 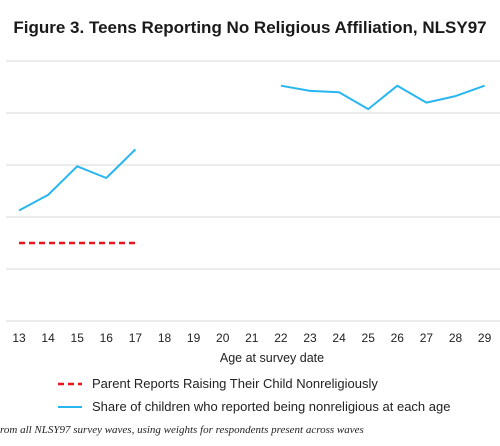 What do you see at coordinates (339, 338) in the screenshot?
I see `x-tick-label: 24` at bounding box center [339, 338].